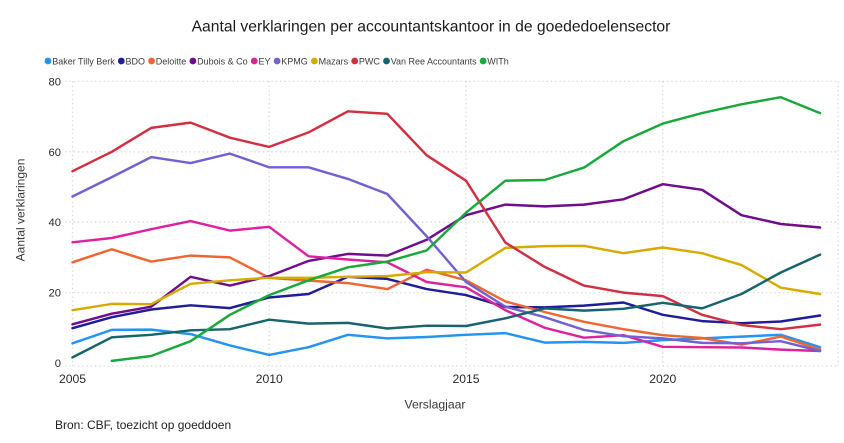 Image resolution: width=844 pixels, height=443 pixels. I want to click on svg-text: Deloitte, so click(171, 61).